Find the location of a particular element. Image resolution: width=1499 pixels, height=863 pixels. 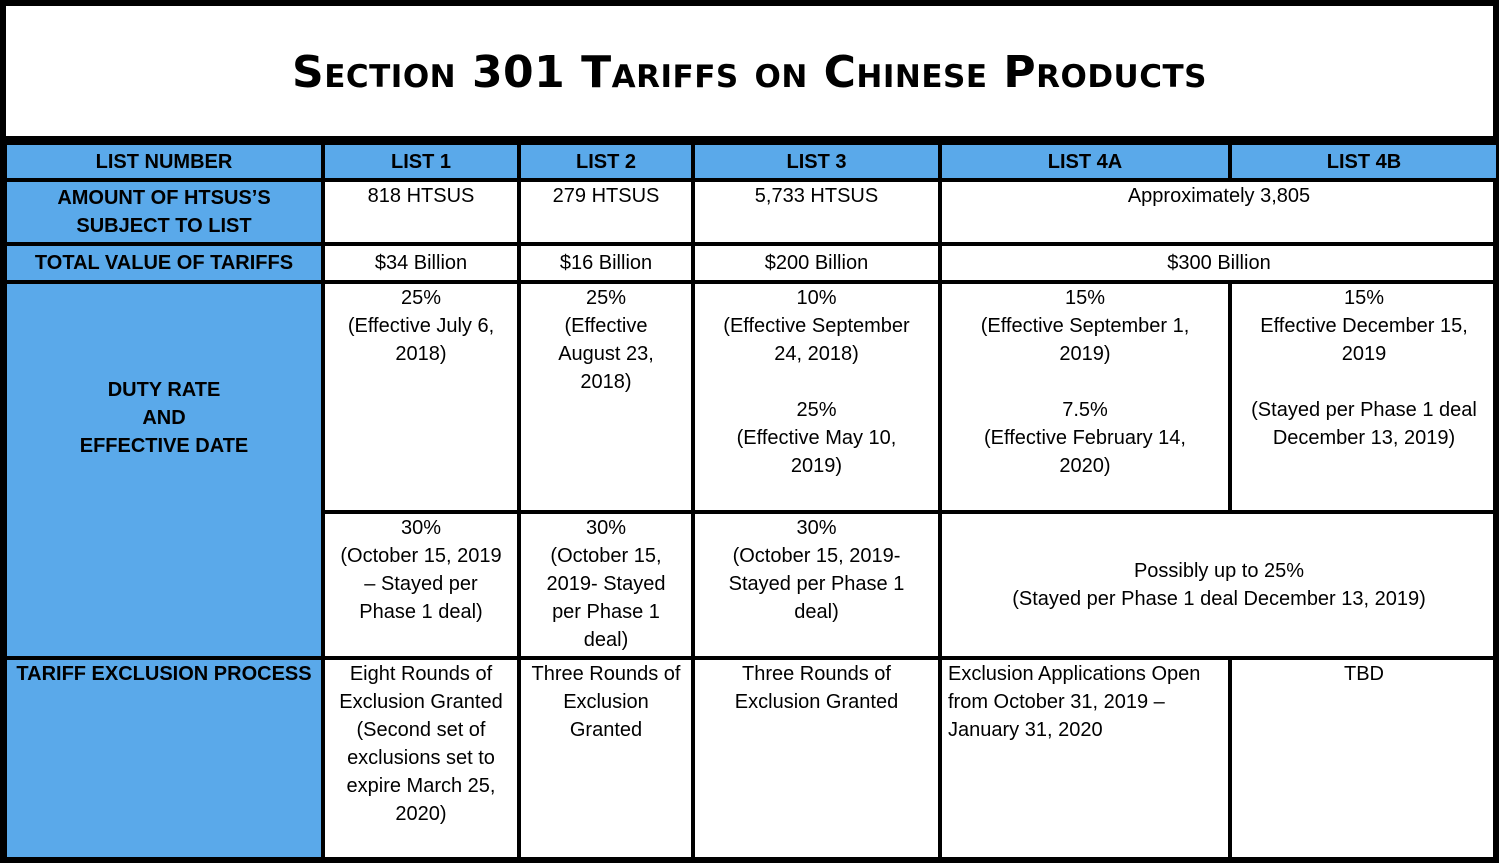

duty-list-2-initial: 25% (Effective August 23, 2018) is located at coordinates (606, 397).